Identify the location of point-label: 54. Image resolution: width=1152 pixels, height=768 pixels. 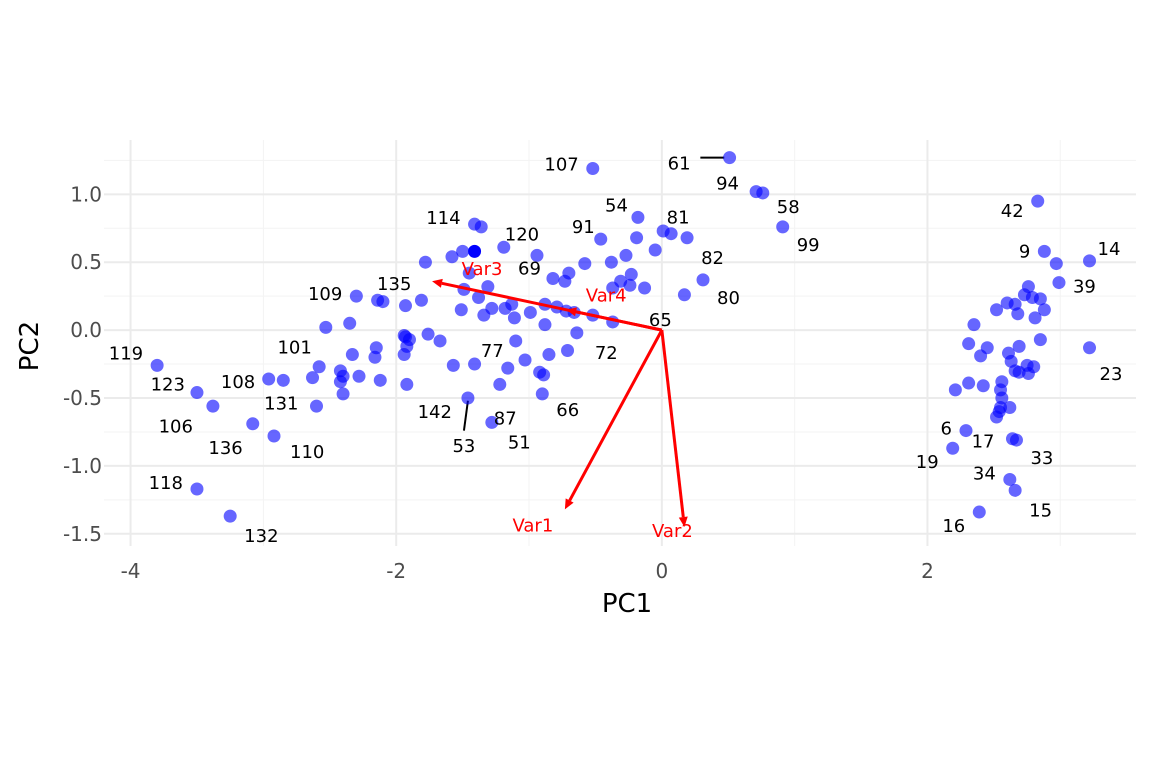
(616, 205).